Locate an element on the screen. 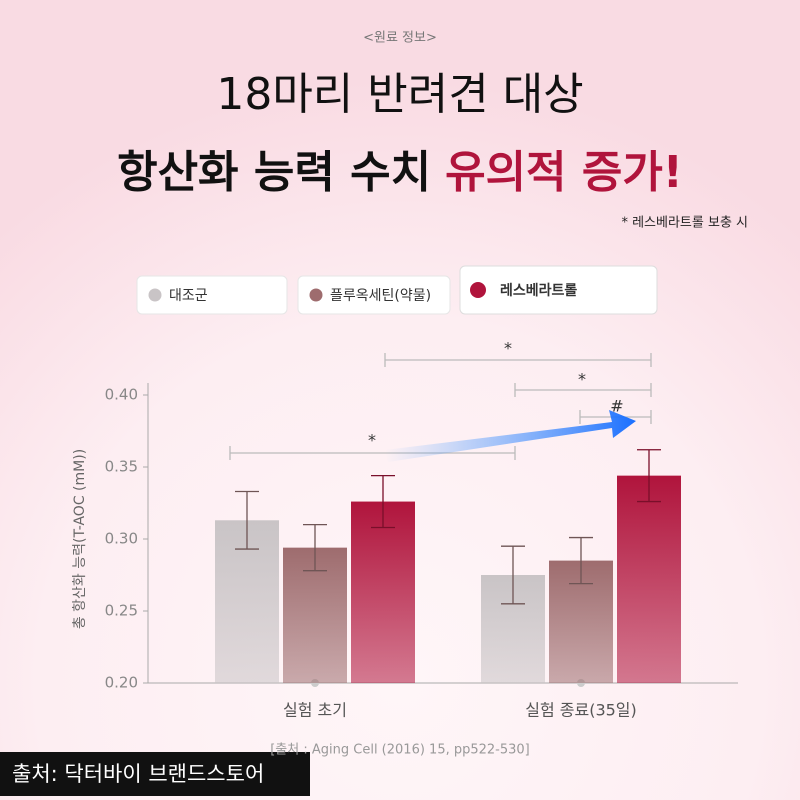 This screenshot has width=800, height=800. y-axis-label: 총 항산화 능력(T-AOC (mM)) is located at coordinates (80, 539).